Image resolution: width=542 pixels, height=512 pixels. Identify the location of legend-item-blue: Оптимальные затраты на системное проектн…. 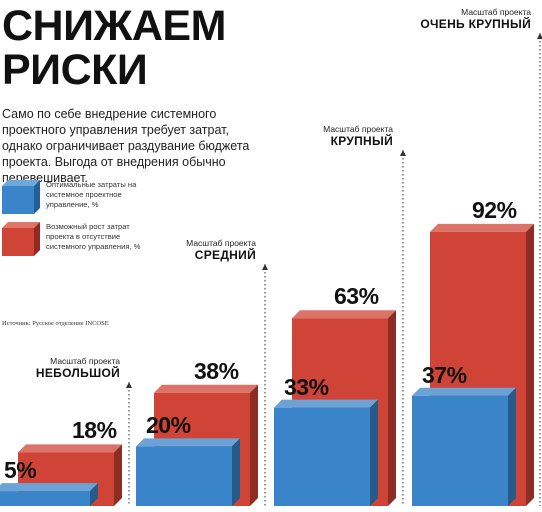
(77, 200).